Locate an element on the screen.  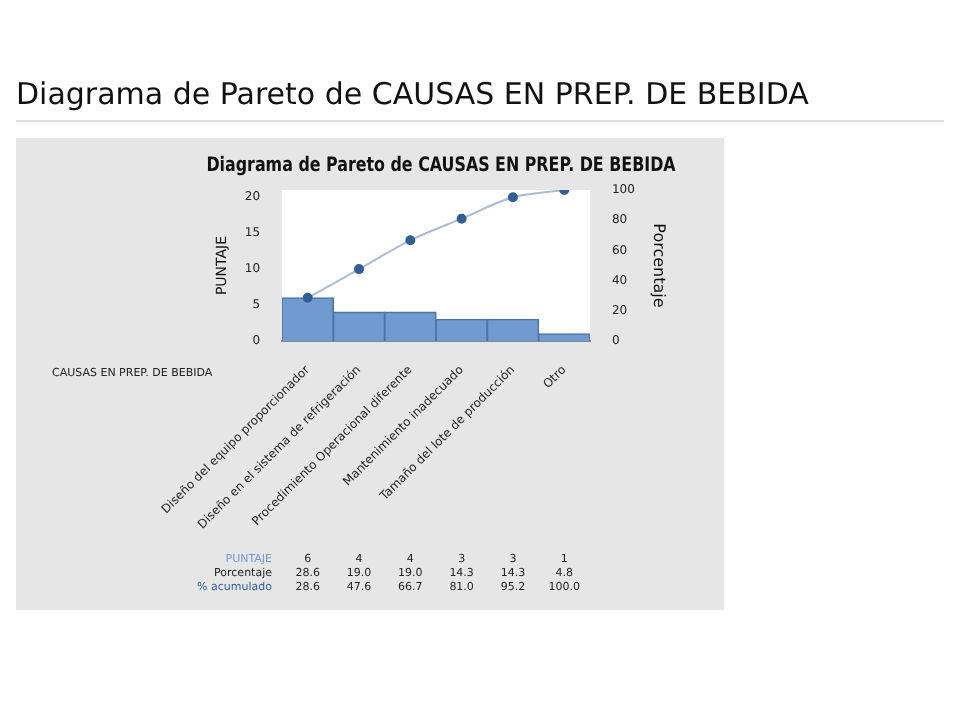
chart-title: Diagrama de Pareto de CAUSAS EN PREP. DE BEBIDA is located at coordinates (480, 69).